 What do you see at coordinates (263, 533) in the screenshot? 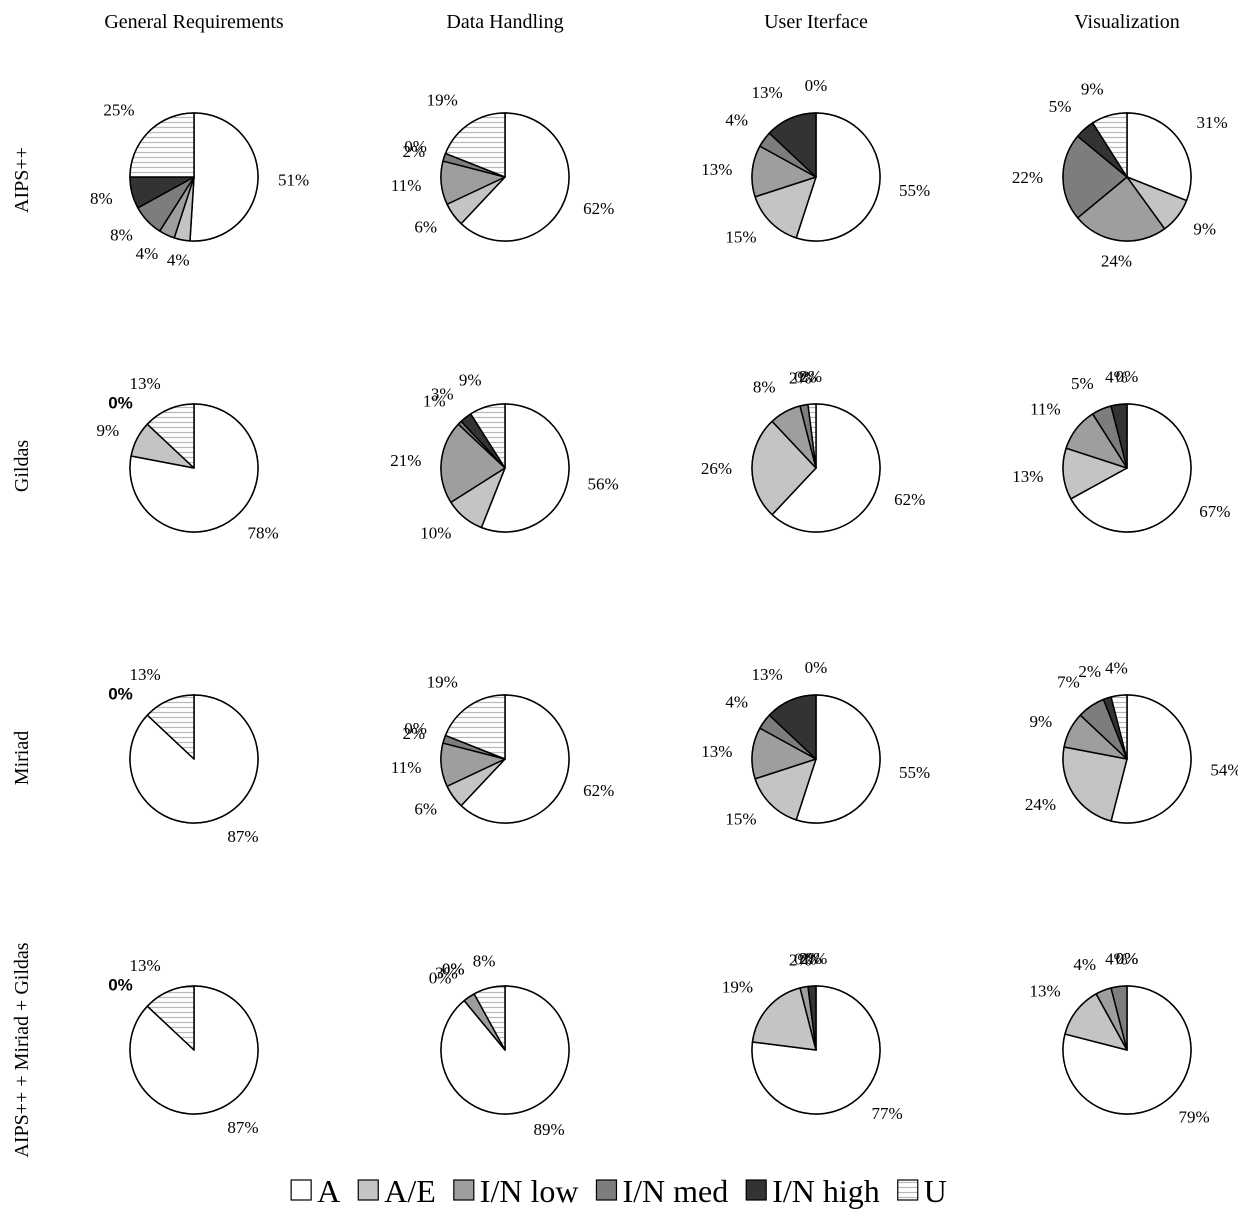
I see `slice-label-a: 78%` at bounding box center [263, 533].